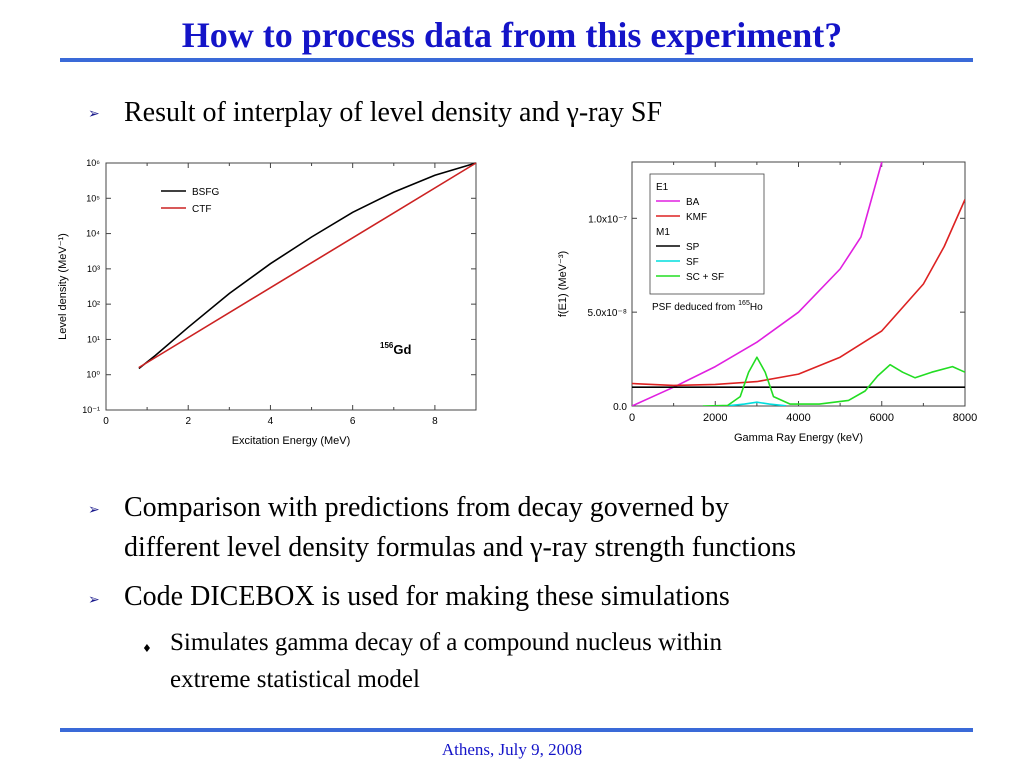 This screenshot has width=1024, height=768. What do you see at coordinates (93, 304) in the screenshot?
I see `y-tick-label: 10²` at bounding box center [93, 304].